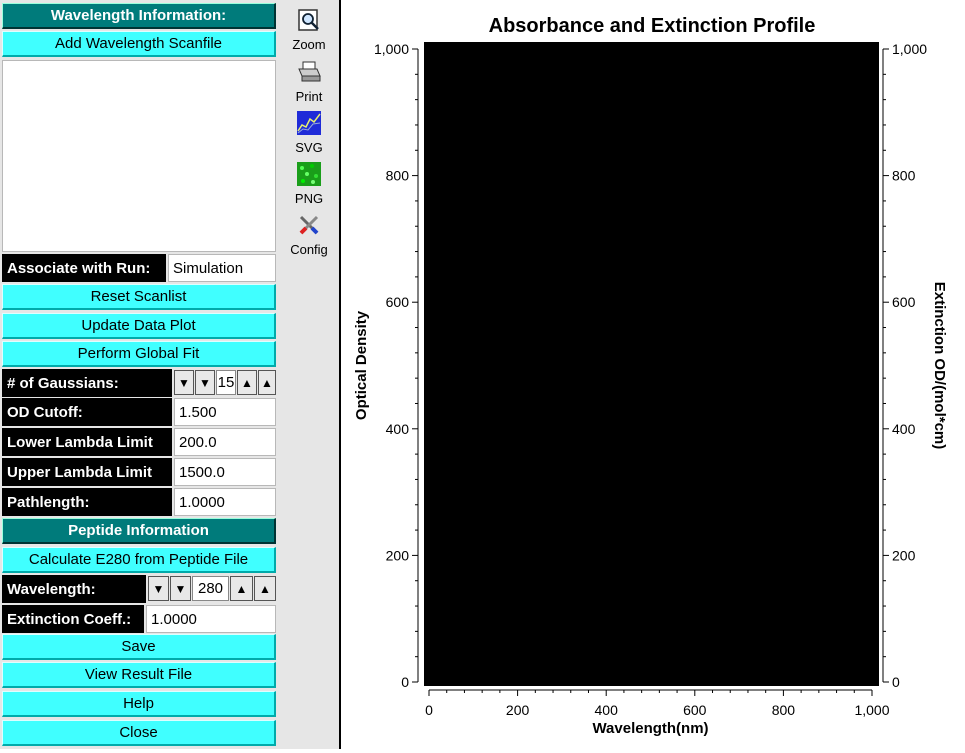  I want to click on help-button: Help, so click(139, 704).